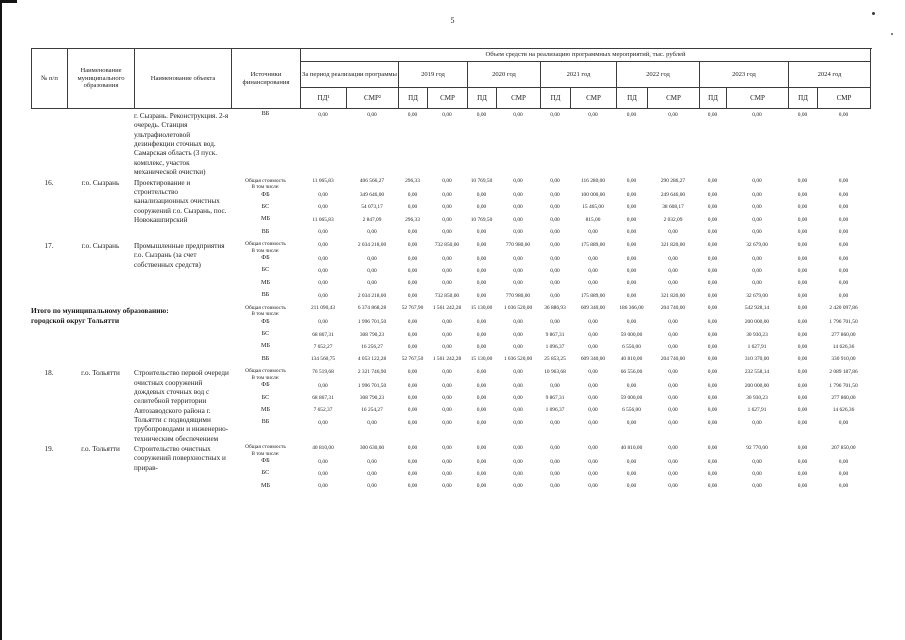  Describe the element at coordinates (49, 182) in the screenshot. I see `row-number: 16.` at that location.